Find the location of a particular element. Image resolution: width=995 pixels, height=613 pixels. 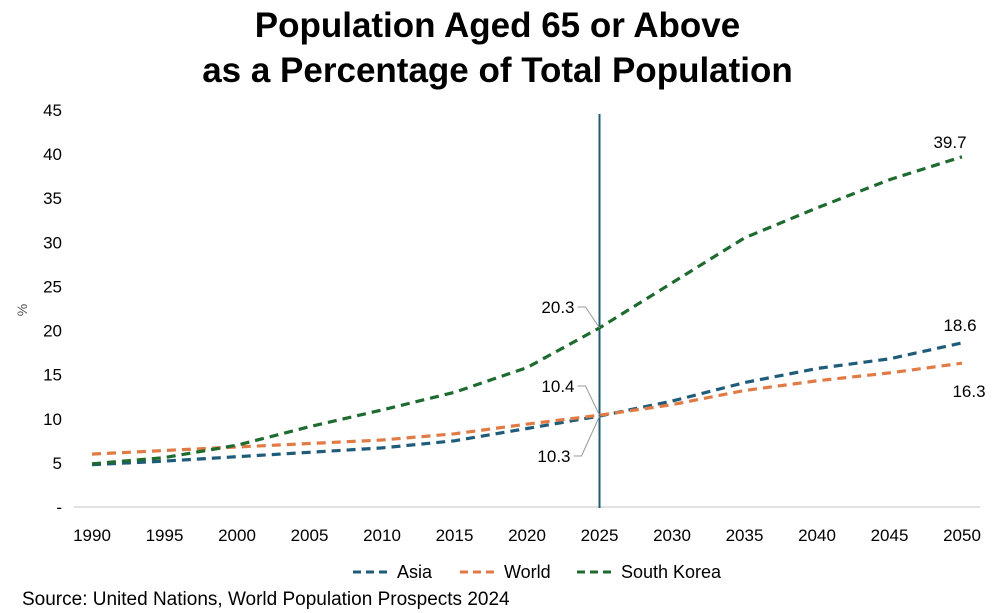

y-tick-label: 15 is located at coordinates (52, 375).